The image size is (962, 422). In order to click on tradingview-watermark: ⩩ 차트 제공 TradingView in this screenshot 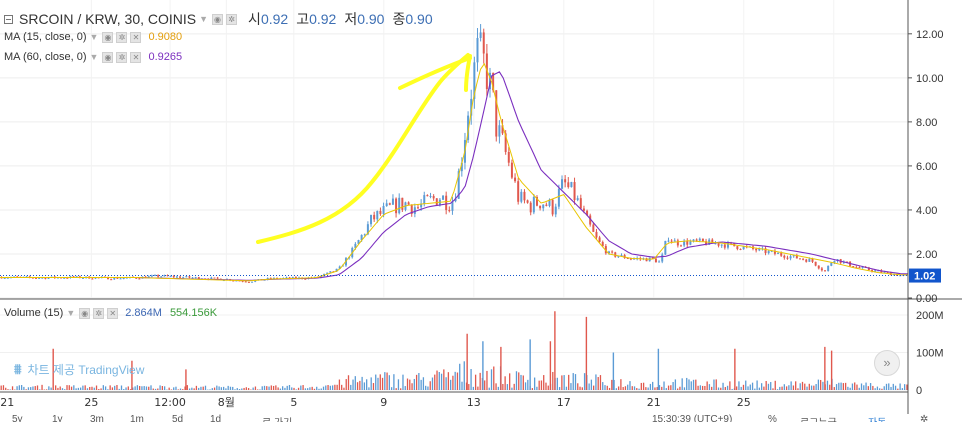, I will do `click(79, 369)`.